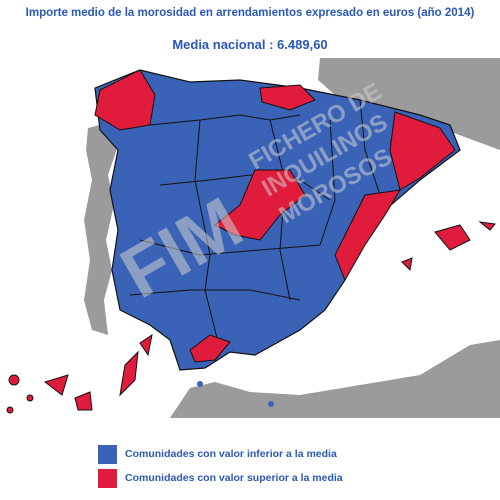 The width and height of the screenshot is (500, 500). I want to click on legend-swatch-above, so click(107, 478).